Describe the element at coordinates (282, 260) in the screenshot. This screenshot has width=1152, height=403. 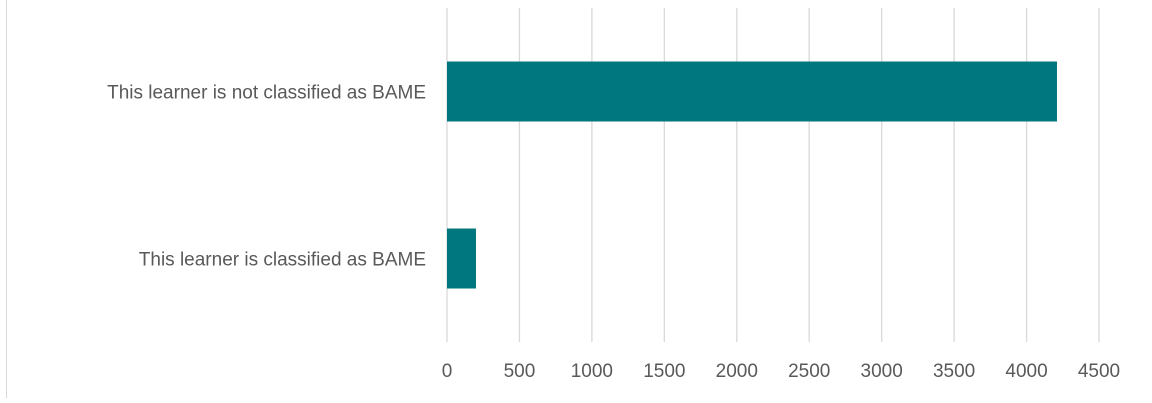
I see `category-label: This learner is classified as BAME` at that location.